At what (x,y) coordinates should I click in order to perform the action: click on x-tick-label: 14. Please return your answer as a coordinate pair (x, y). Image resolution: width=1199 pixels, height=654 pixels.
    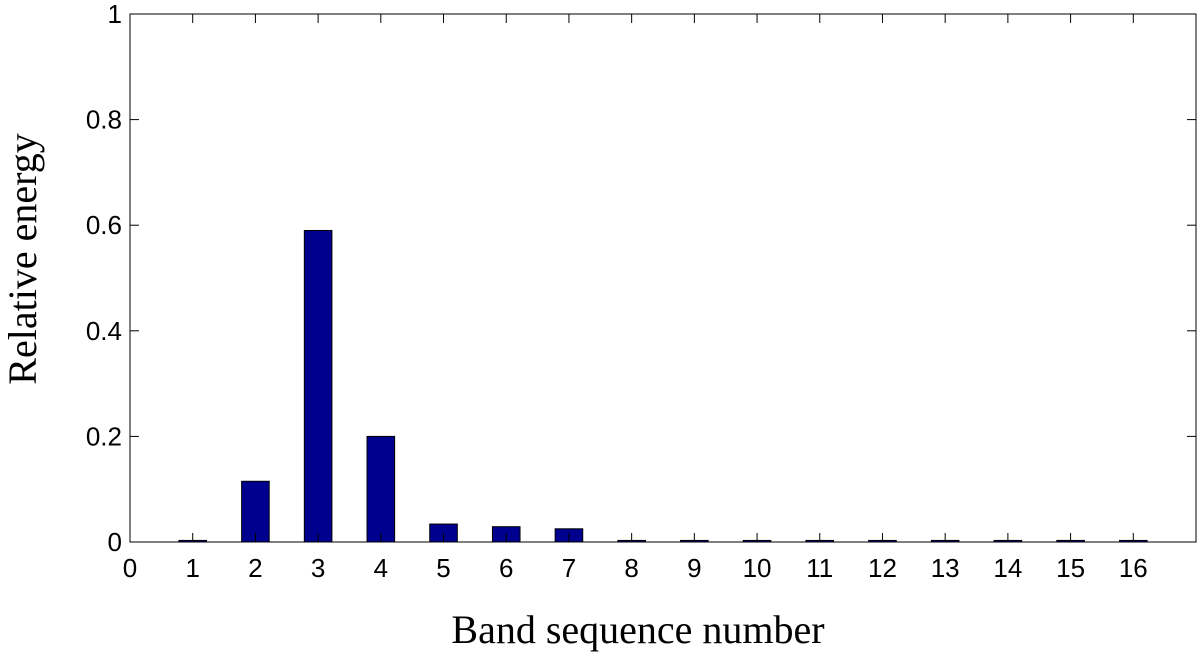
    Looking at the image, I should click on (1007, 568).